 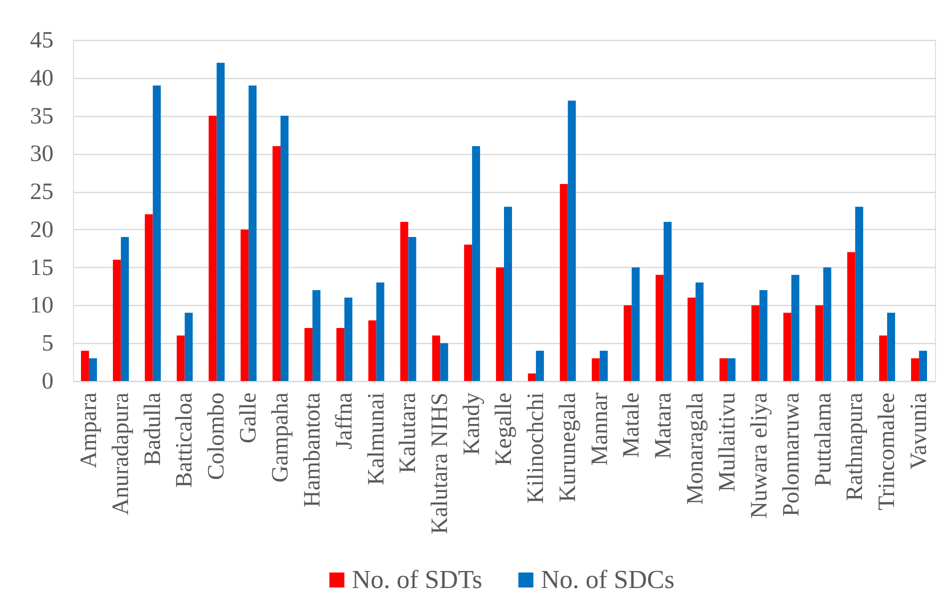 What do you see at coordinates (417, 579) in the screenshot?
I see `legend-label: No. of SDTs` at bounding box center [417, 579].